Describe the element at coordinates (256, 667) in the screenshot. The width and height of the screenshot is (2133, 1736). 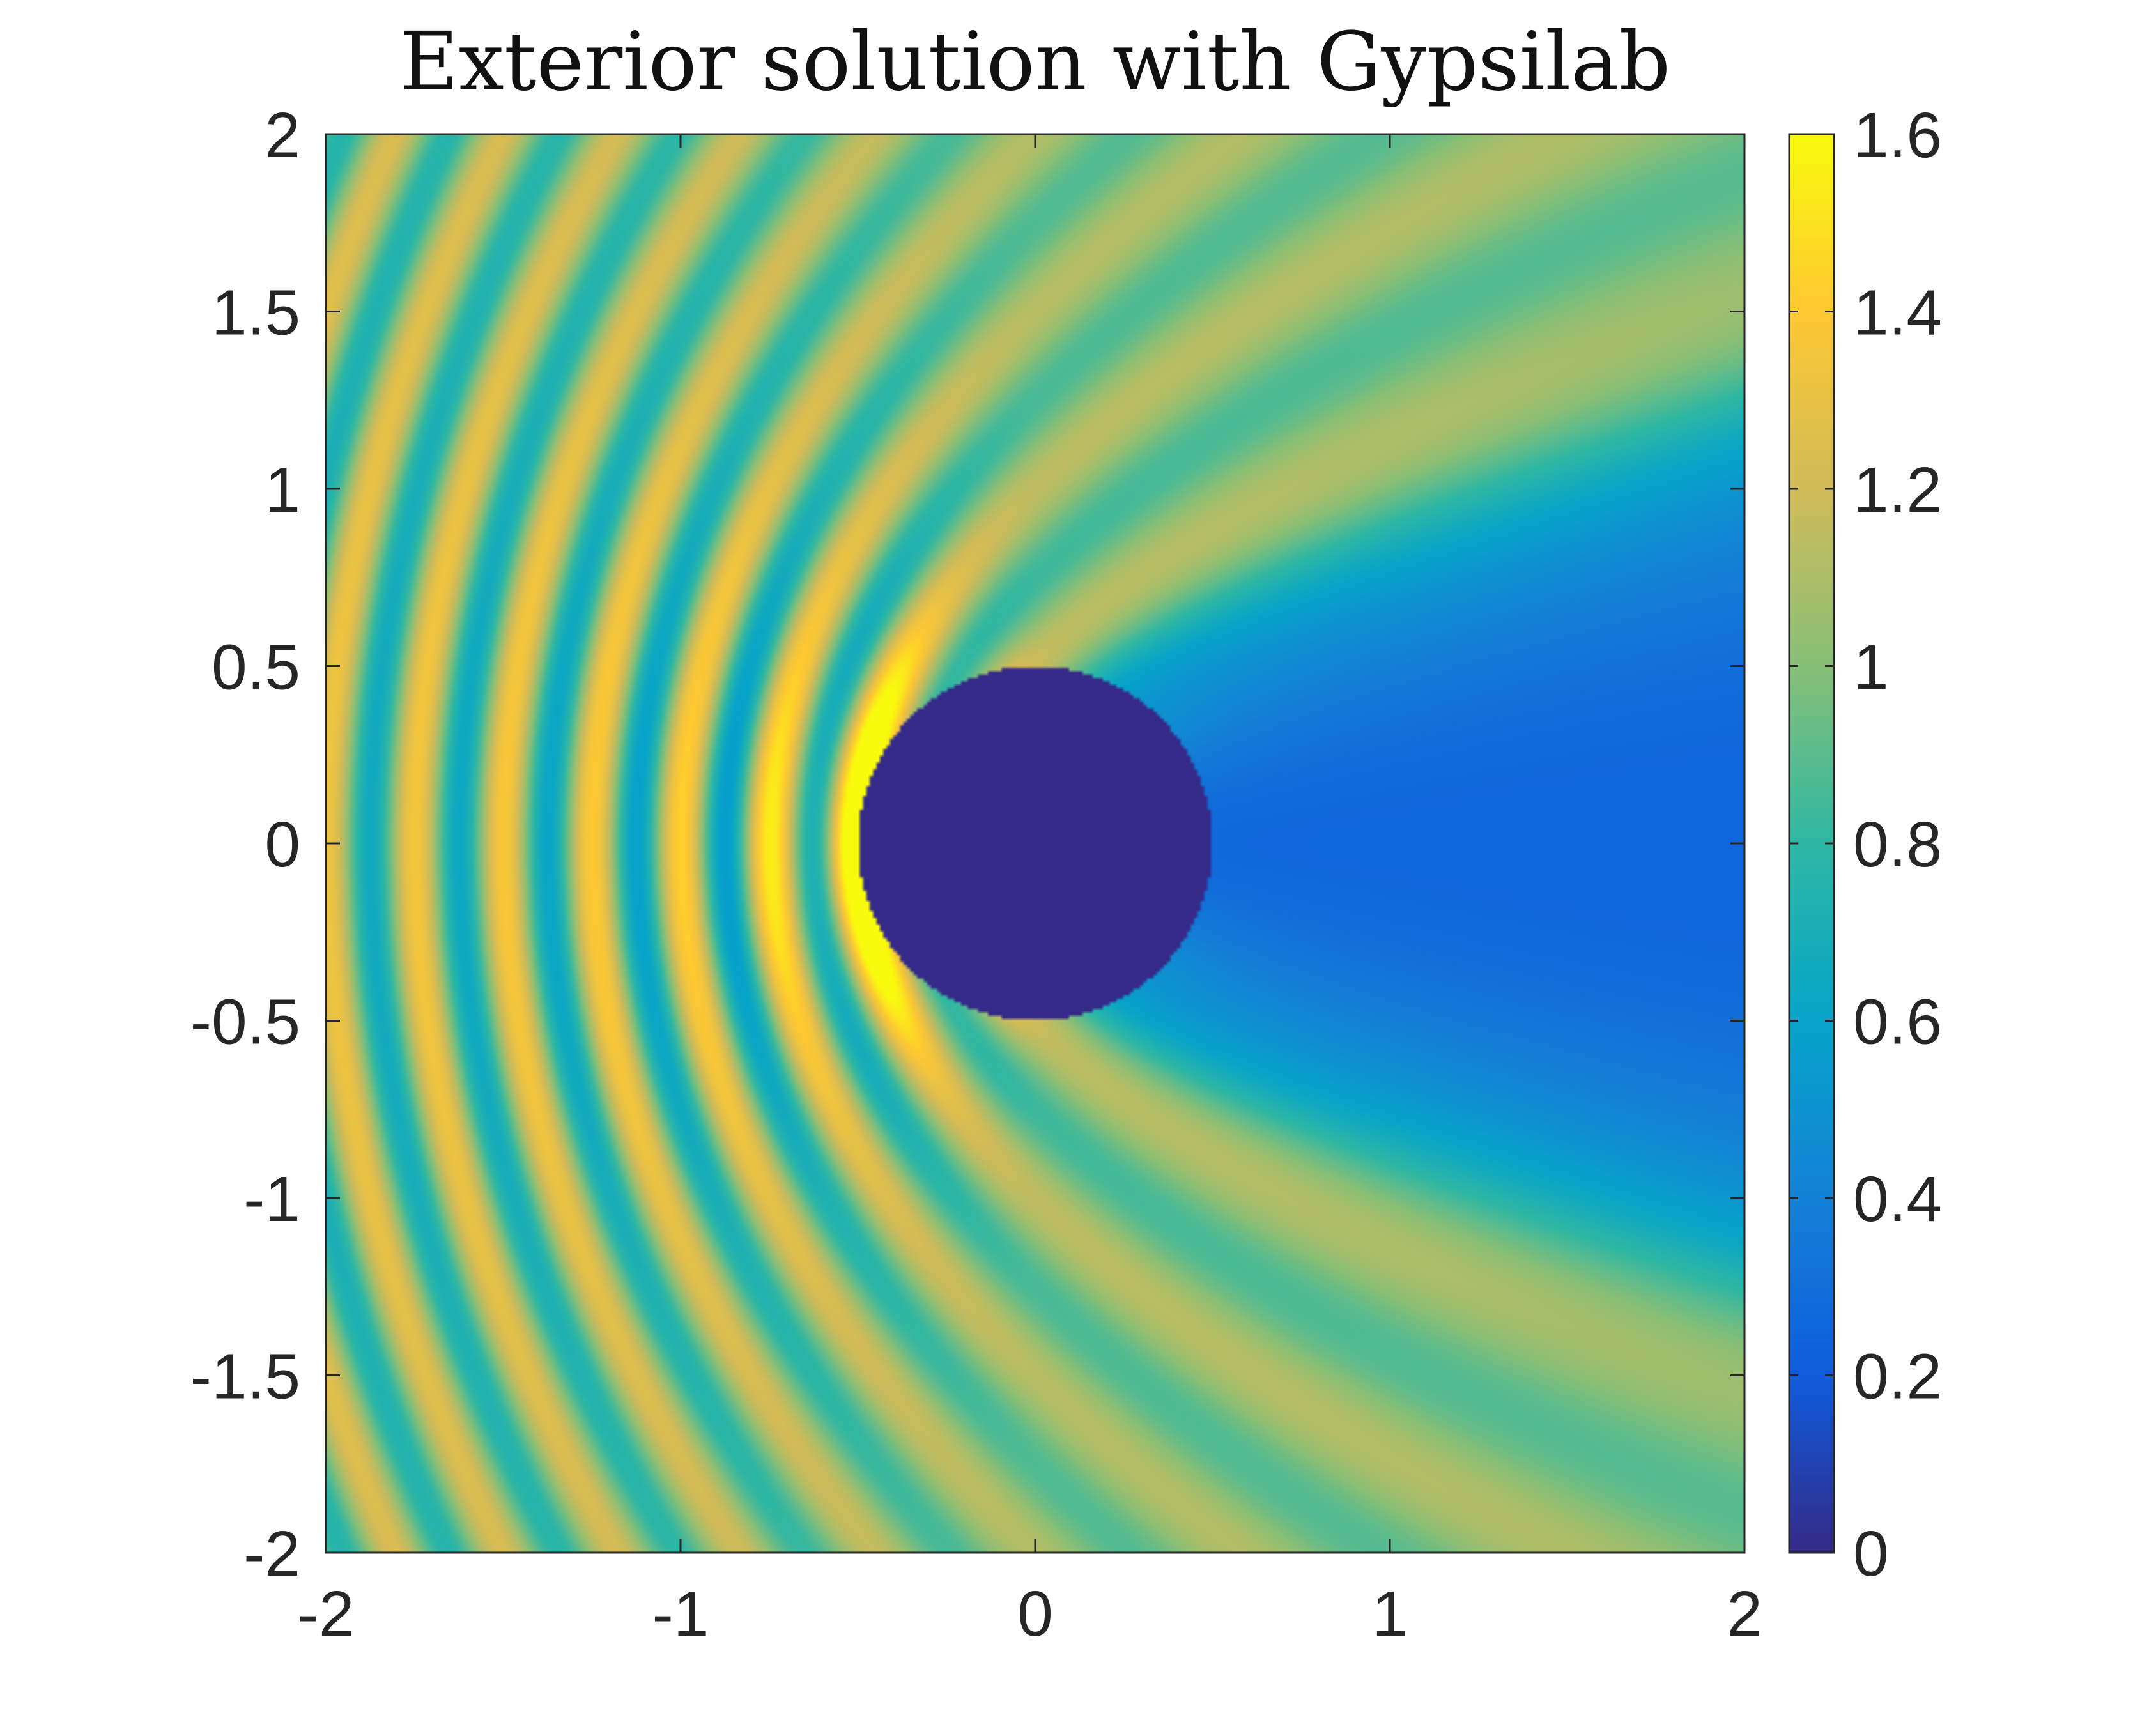
I see `y-tick-label: 0.5` at that location.